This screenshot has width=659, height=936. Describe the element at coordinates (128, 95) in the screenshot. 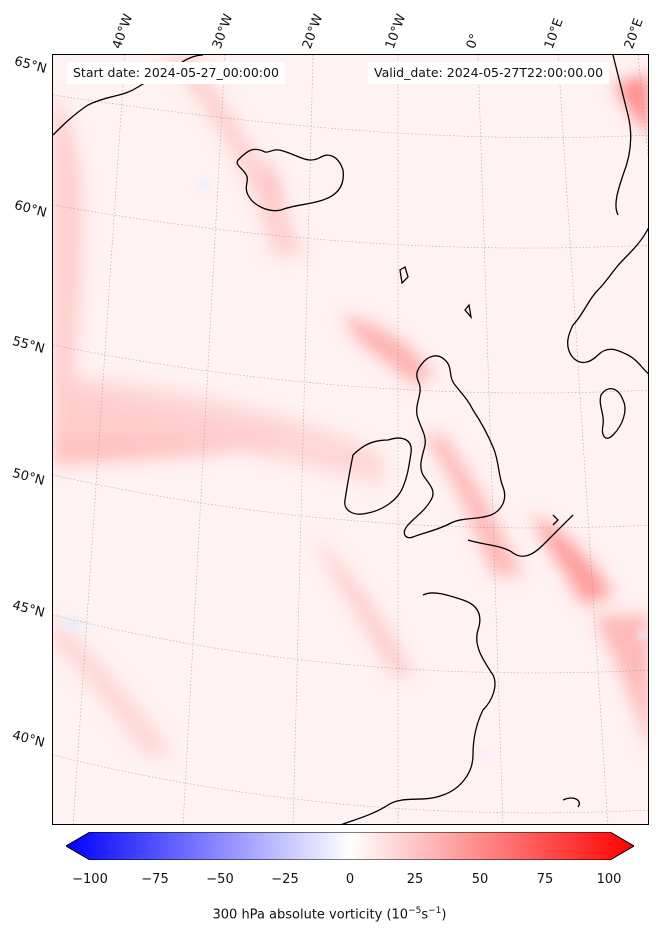

I see `greenland-coast` at that location.